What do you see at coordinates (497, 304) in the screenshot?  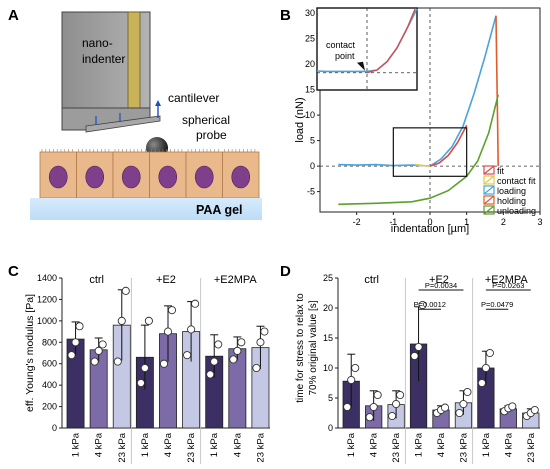 I see `p-value-label: P=0.0479` at bounding box center [497, 304].